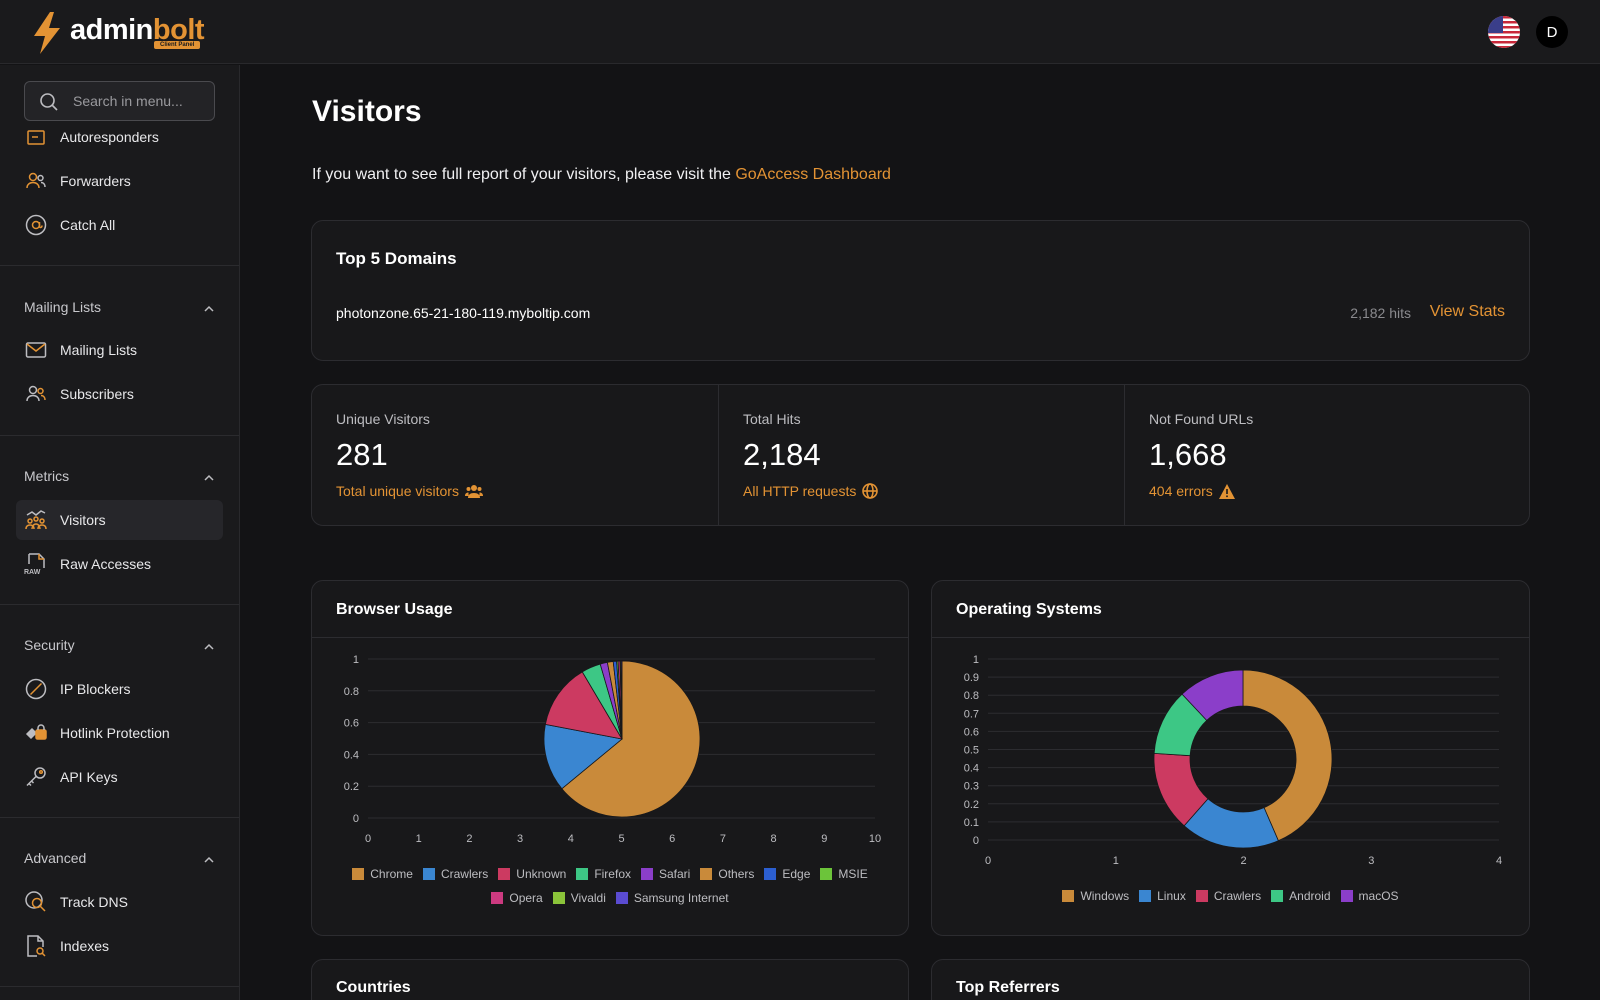  I want to click on legend-label: Samsung Internet, so click(681, 898).